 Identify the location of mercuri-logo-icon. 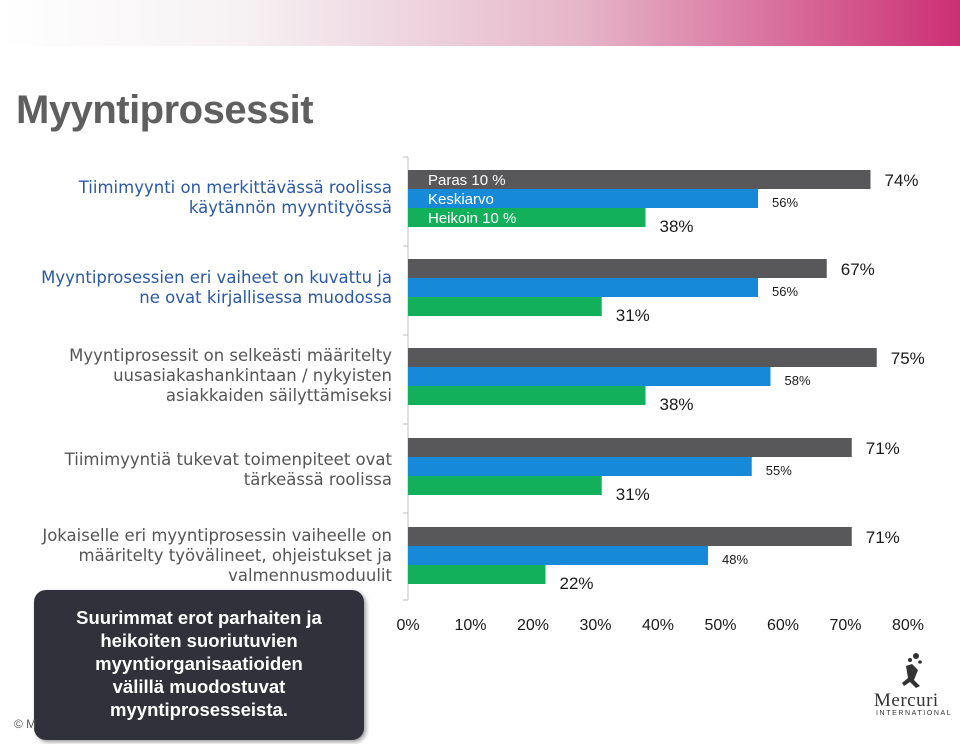
(912, 670).